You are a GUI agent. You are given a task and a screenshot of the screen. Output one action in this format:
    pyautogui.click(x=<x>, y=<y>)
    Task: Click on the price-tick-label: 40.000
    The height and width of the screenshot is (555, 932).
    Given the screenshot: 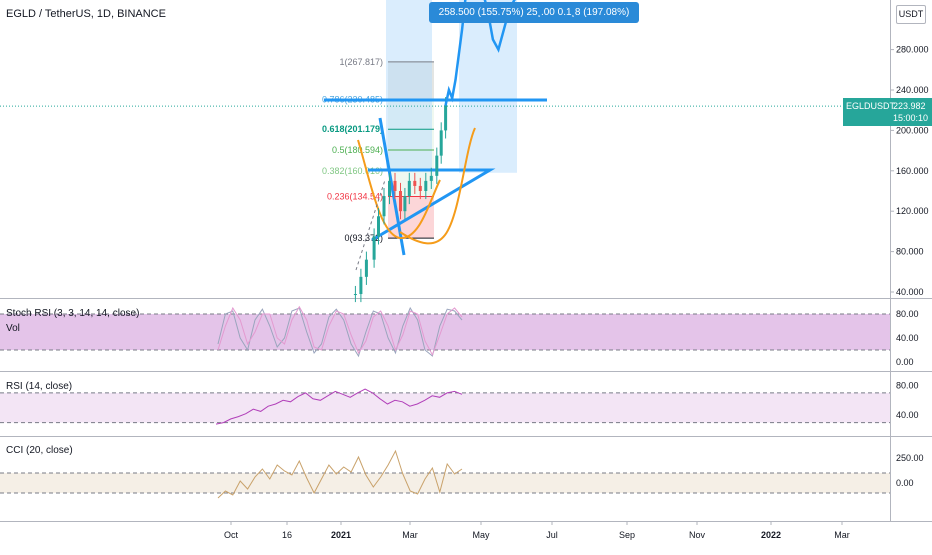 What is the action you would take?
    pyautogui.click(x=910, y=292)
    